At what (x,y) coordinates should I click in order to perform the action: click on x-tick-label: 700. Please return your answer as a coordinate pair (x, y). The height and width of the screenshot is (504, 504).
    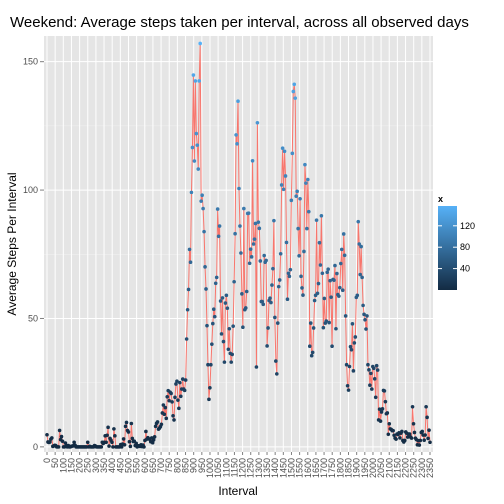
    Looking at the image, I should click on (161, 465).